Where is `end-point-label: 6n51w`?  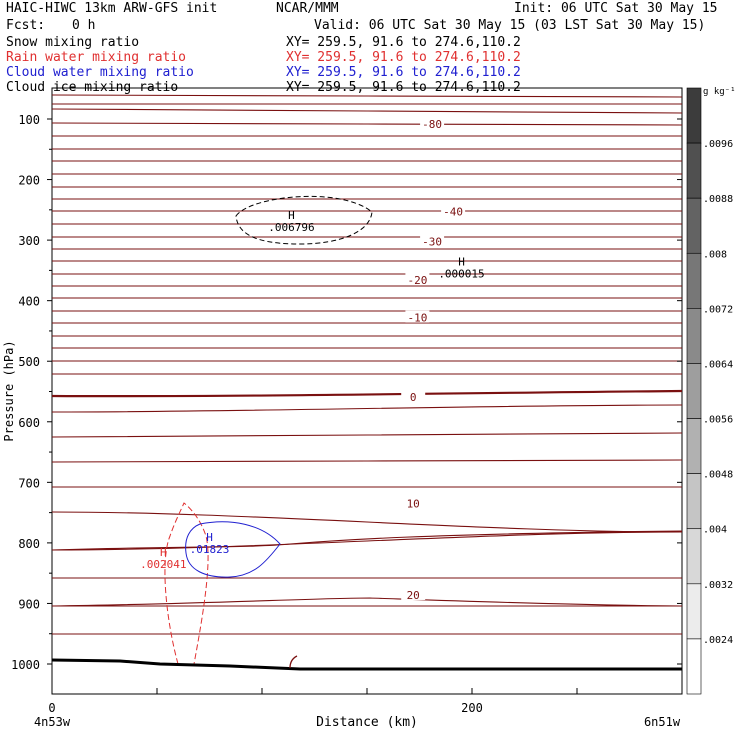 end-point-label: 6n51w is located at coordinates (662, 722).